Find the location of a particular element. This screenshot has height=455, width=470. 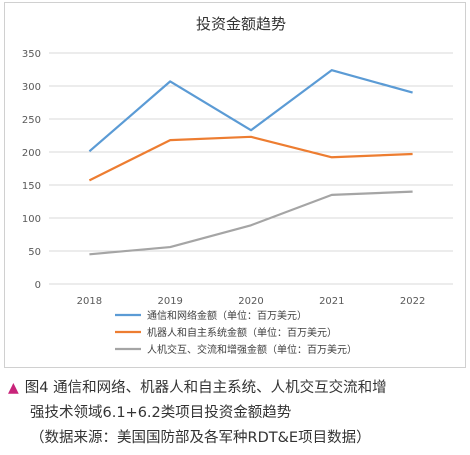

triangle-marker-icon: ▲ is located at coordinates (13, 388).